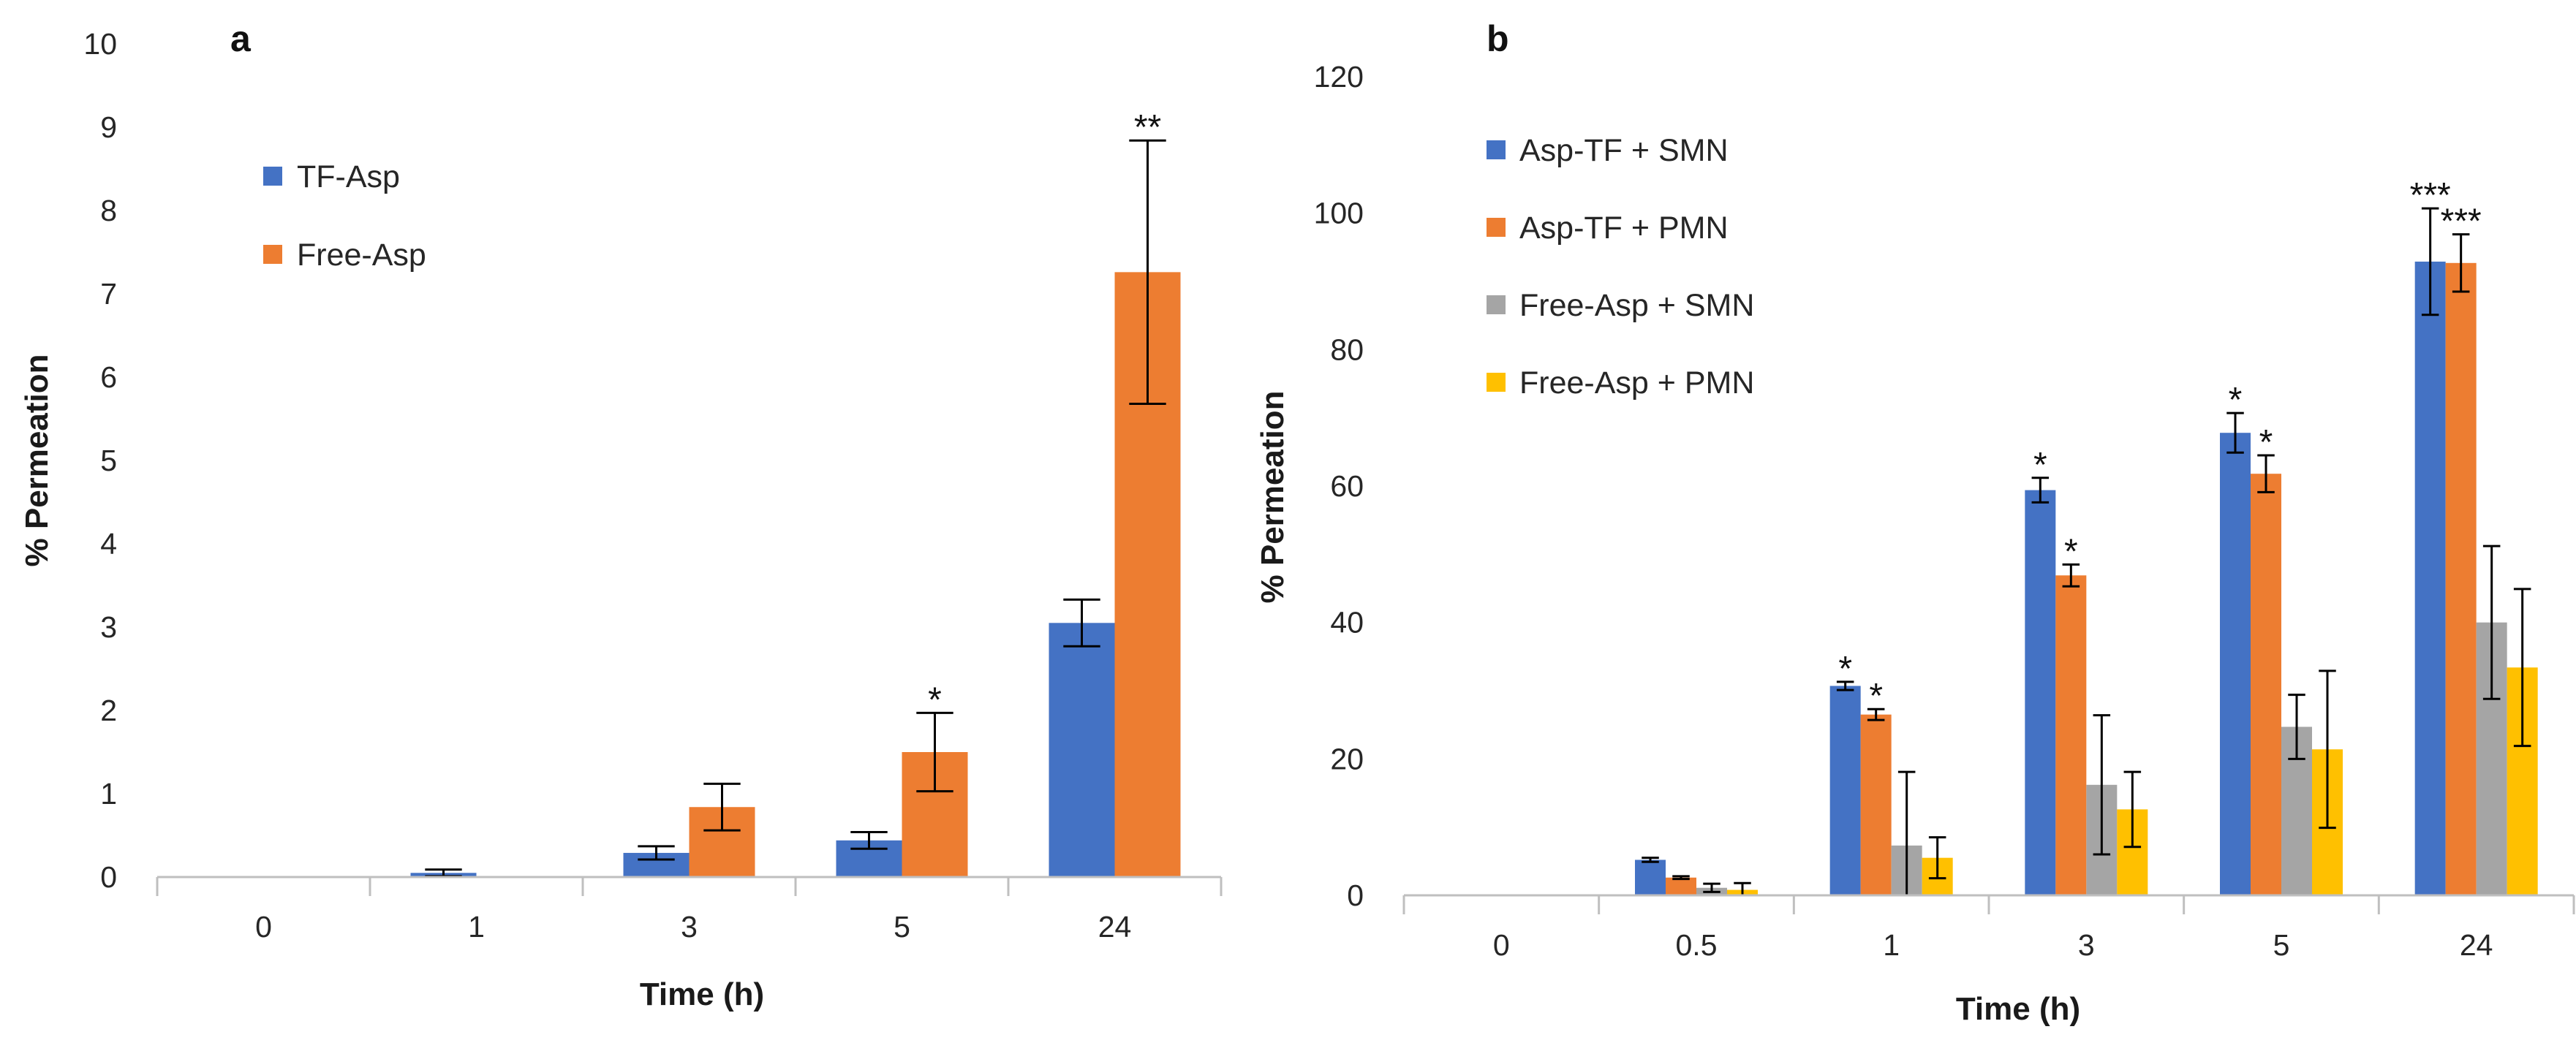 This screenshot has width=2576, height=1051. I want to click on y-tick-label: 4, so click(108, 544).